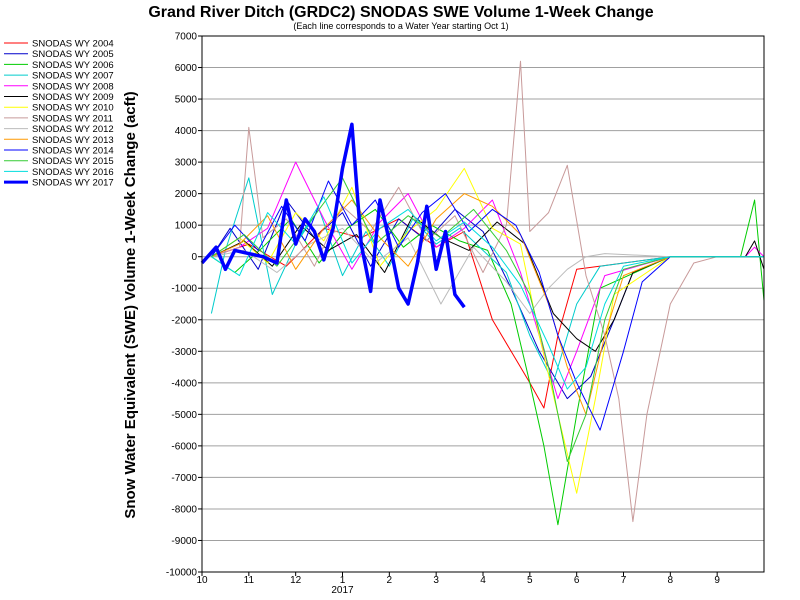 This screenshot has height=600, width=800. What do you see at coordinates (73, 54) in the screenshot?
I see `legend-label: SNODAS WY 2005` at bounding box center [73, 54].